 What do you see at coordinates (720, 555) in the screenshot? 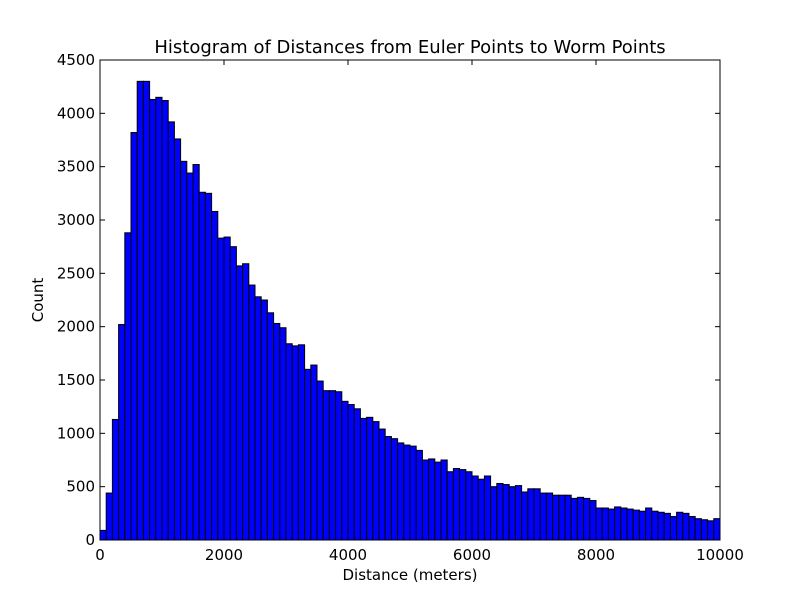
I see `x-tick-label: 10000` at bounding box center [720, 555].